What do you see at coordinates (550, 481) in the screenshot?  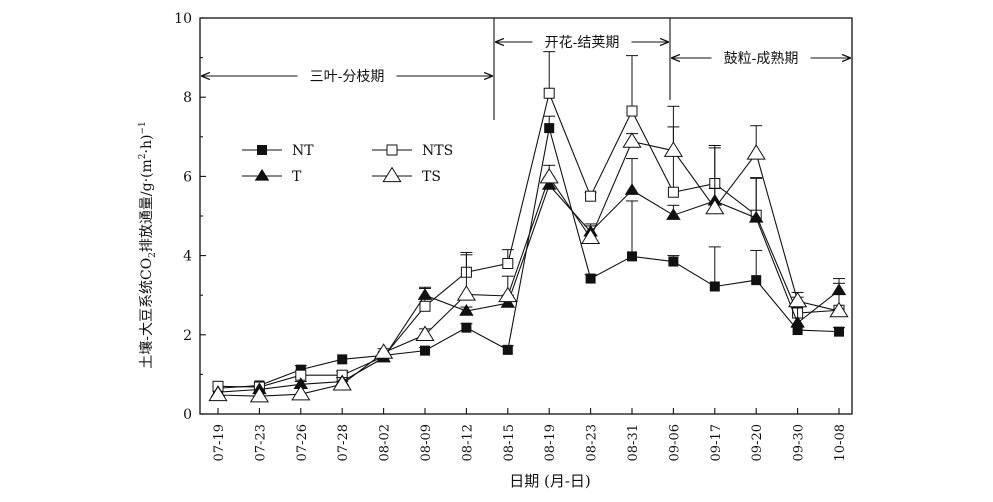 I see `x-axis-label: 日期 (月-日)` at bounding box center [550, 481].